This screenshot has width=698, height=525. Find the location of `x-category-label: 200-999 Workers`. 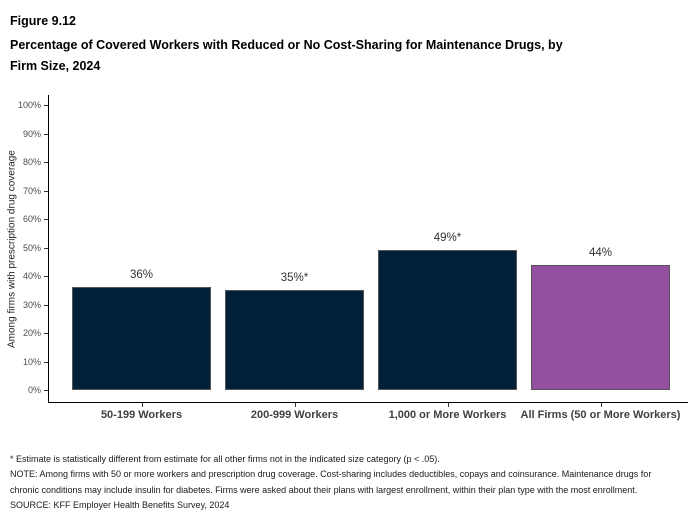

x-category-label: 200-999 Workers is located at coordinates (294, 415).